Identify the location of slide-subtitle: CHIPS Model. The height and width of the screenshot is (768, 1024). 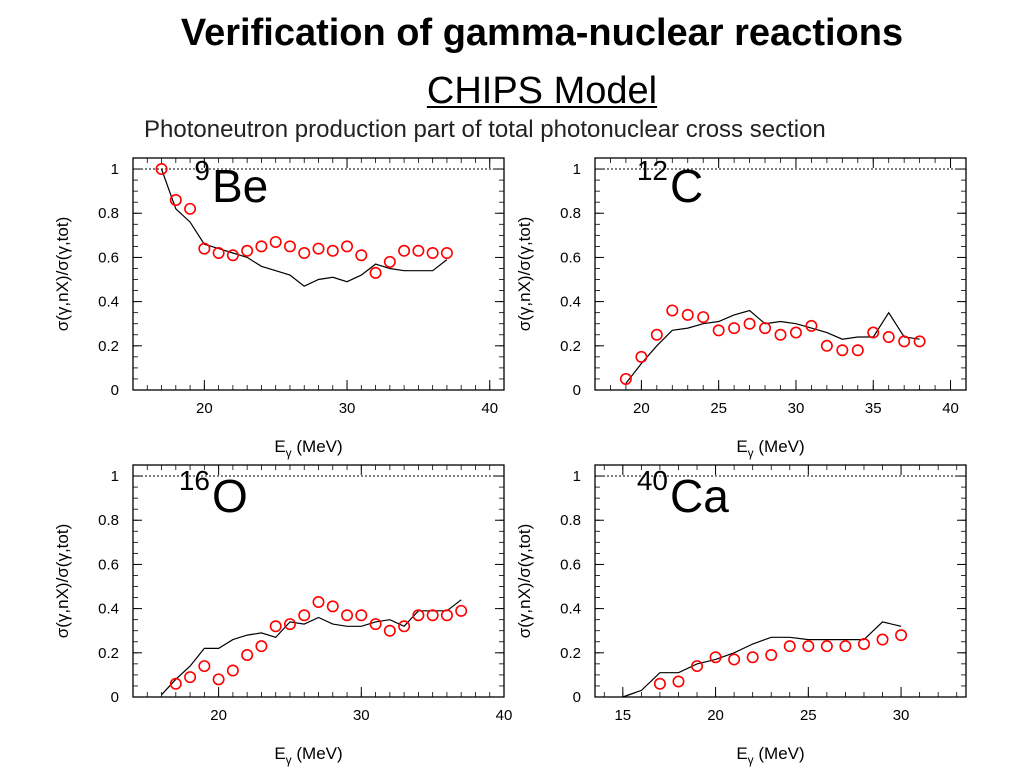
(542, 91).